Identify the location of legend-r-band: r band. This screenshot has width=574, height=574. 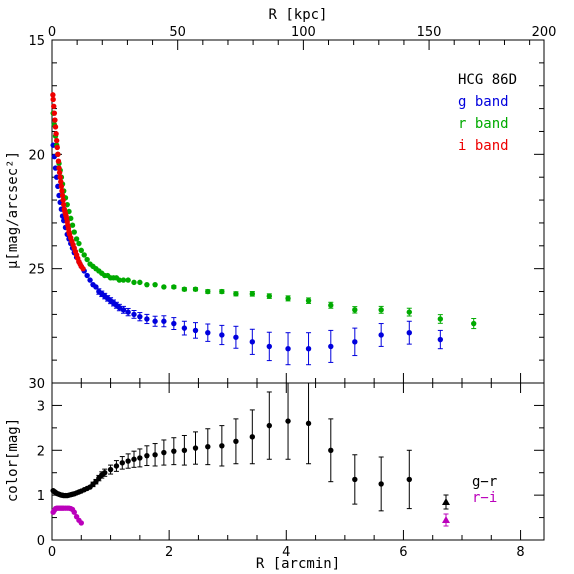
(483, 124).